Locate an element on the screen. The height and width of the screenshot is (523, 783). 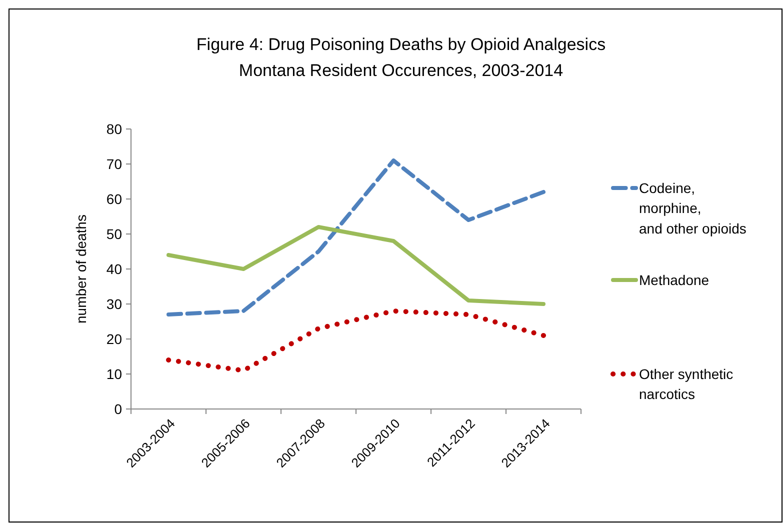
y-axis-title: number of deaths is located at coordinates (81, 269).